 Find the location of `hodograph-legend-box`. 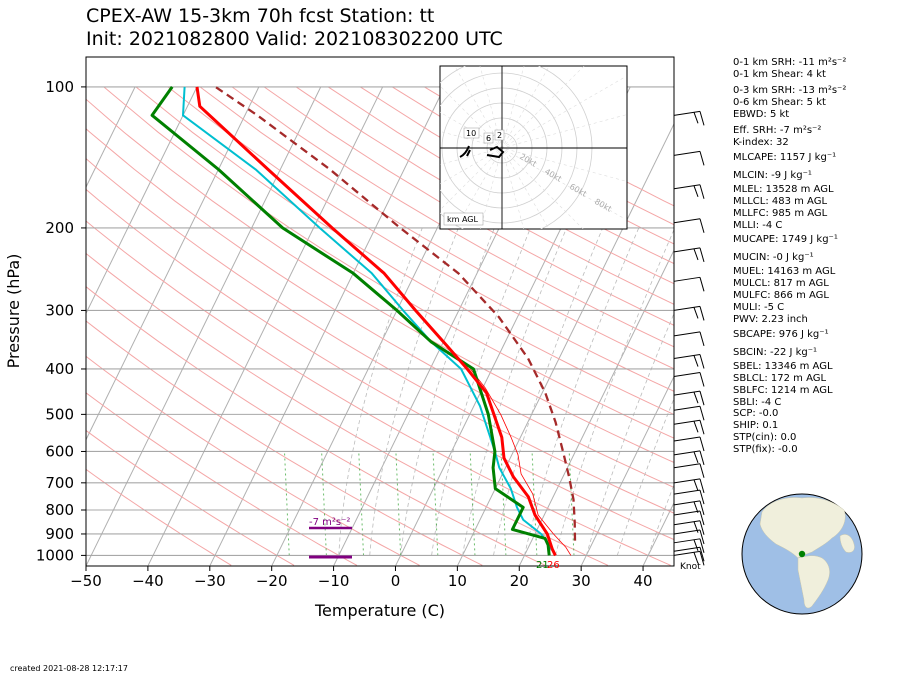

hodograph-legend-box is located at coordinates (463, 219).